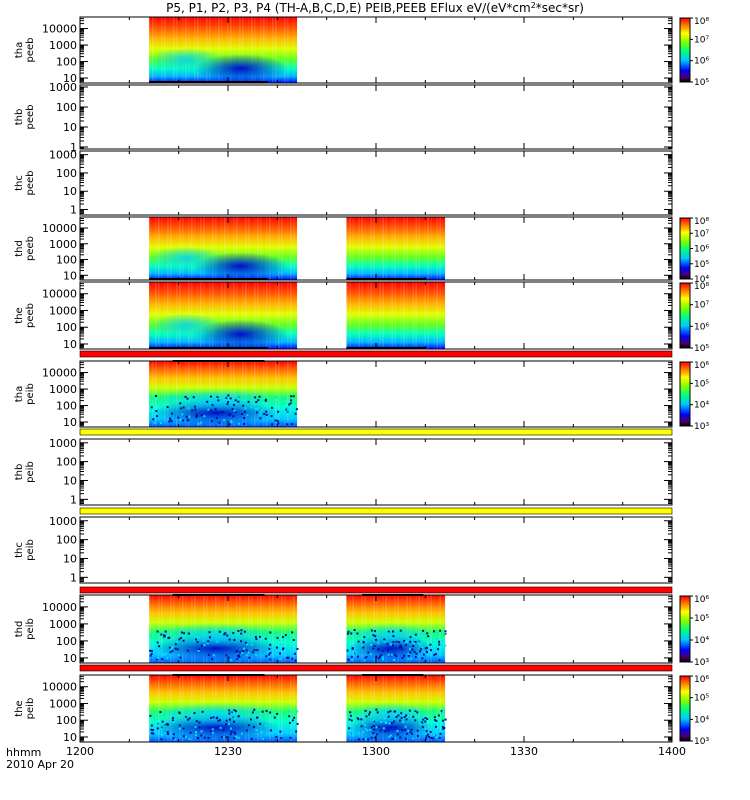 Image resolution: width=750 pixels, height=800 pixels. What do you see at coordinates (376, 751) in the screenshot?
I see `x-tick-label: 1300` at bounding box center [376, 751].